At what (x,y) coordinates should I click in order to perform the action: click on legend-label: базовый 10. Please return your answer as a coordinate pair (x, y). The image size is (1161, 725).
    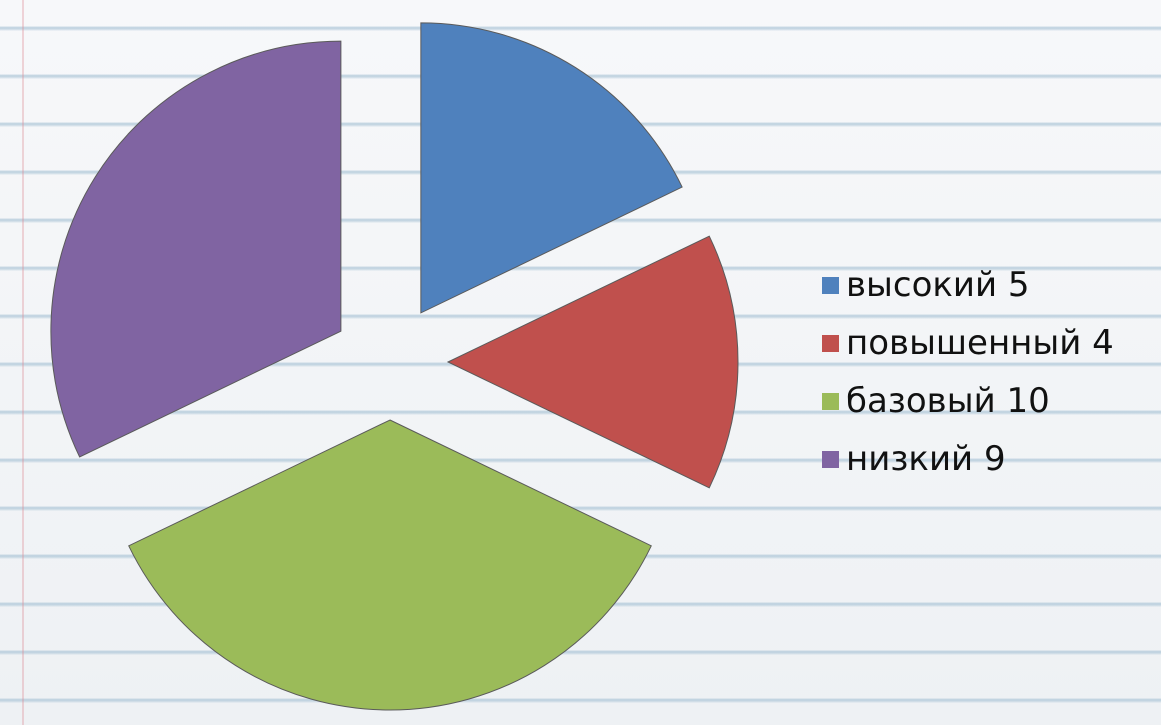
    Looking at the image, I should click on (948, 401).